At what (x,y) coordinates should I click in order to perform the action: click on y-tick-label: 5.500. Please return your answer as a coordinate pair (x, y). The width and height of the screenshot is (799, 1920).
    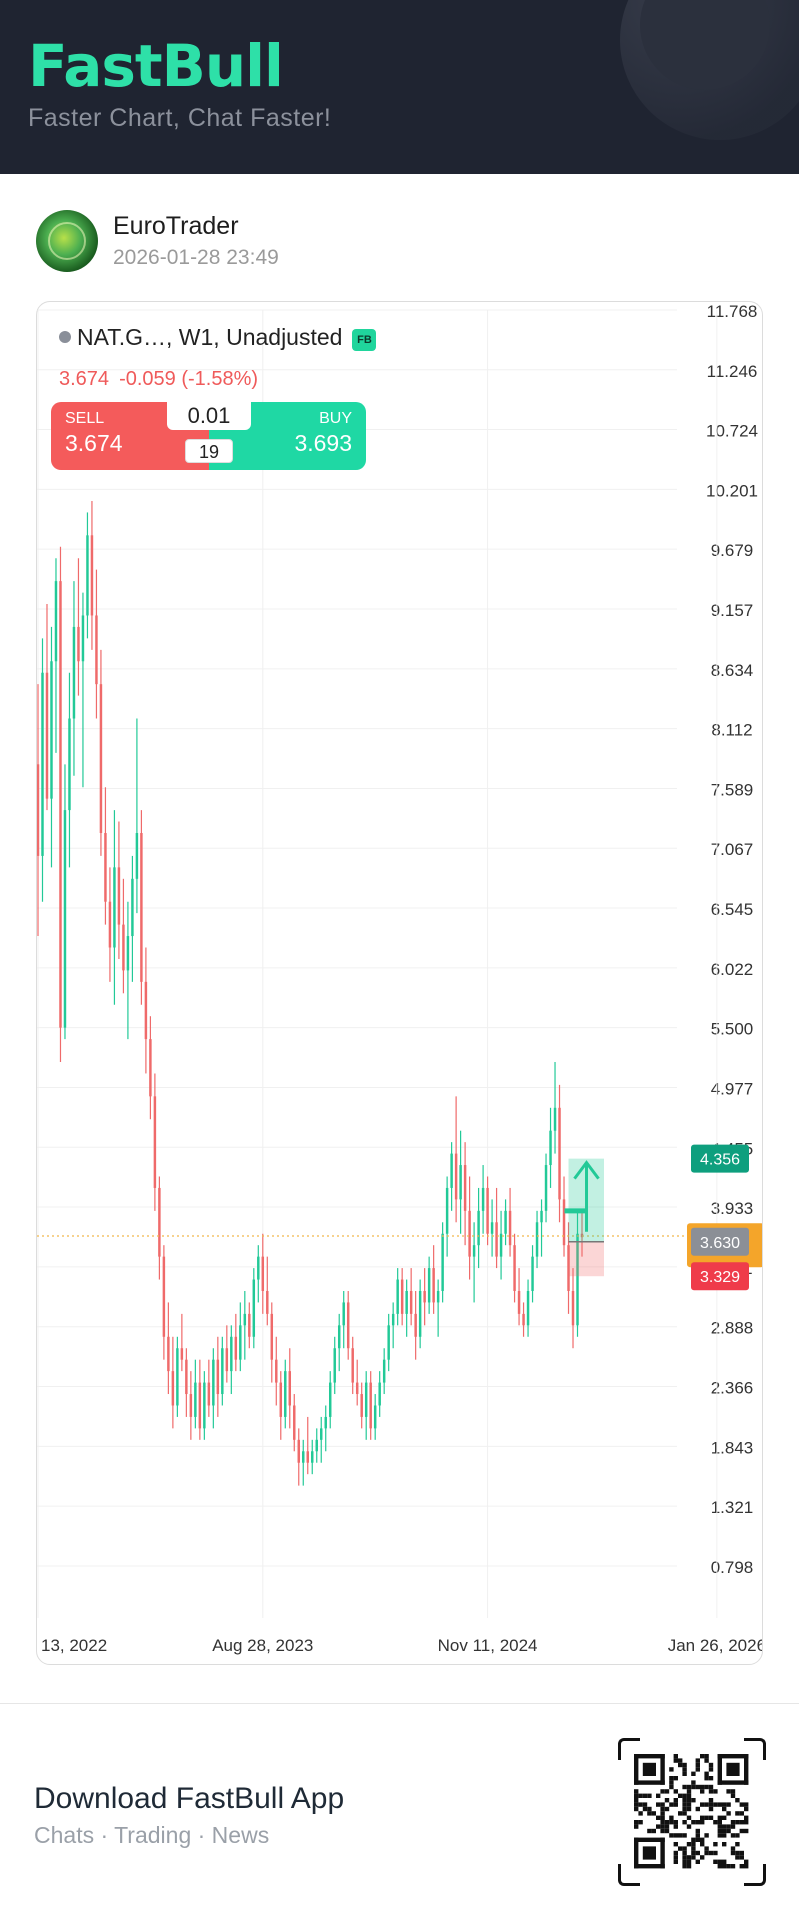
    Looking at the image, I should click on (732, 1029).